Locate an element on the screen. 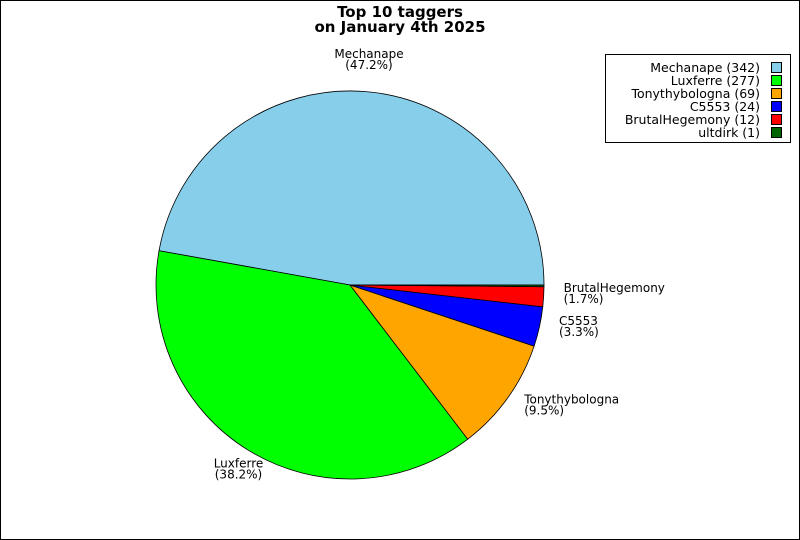 The height and width of the screenshot is (540, 800). chart-title: Top 10 taggers on January 4th 2025 is located at coordinates (400, 20).